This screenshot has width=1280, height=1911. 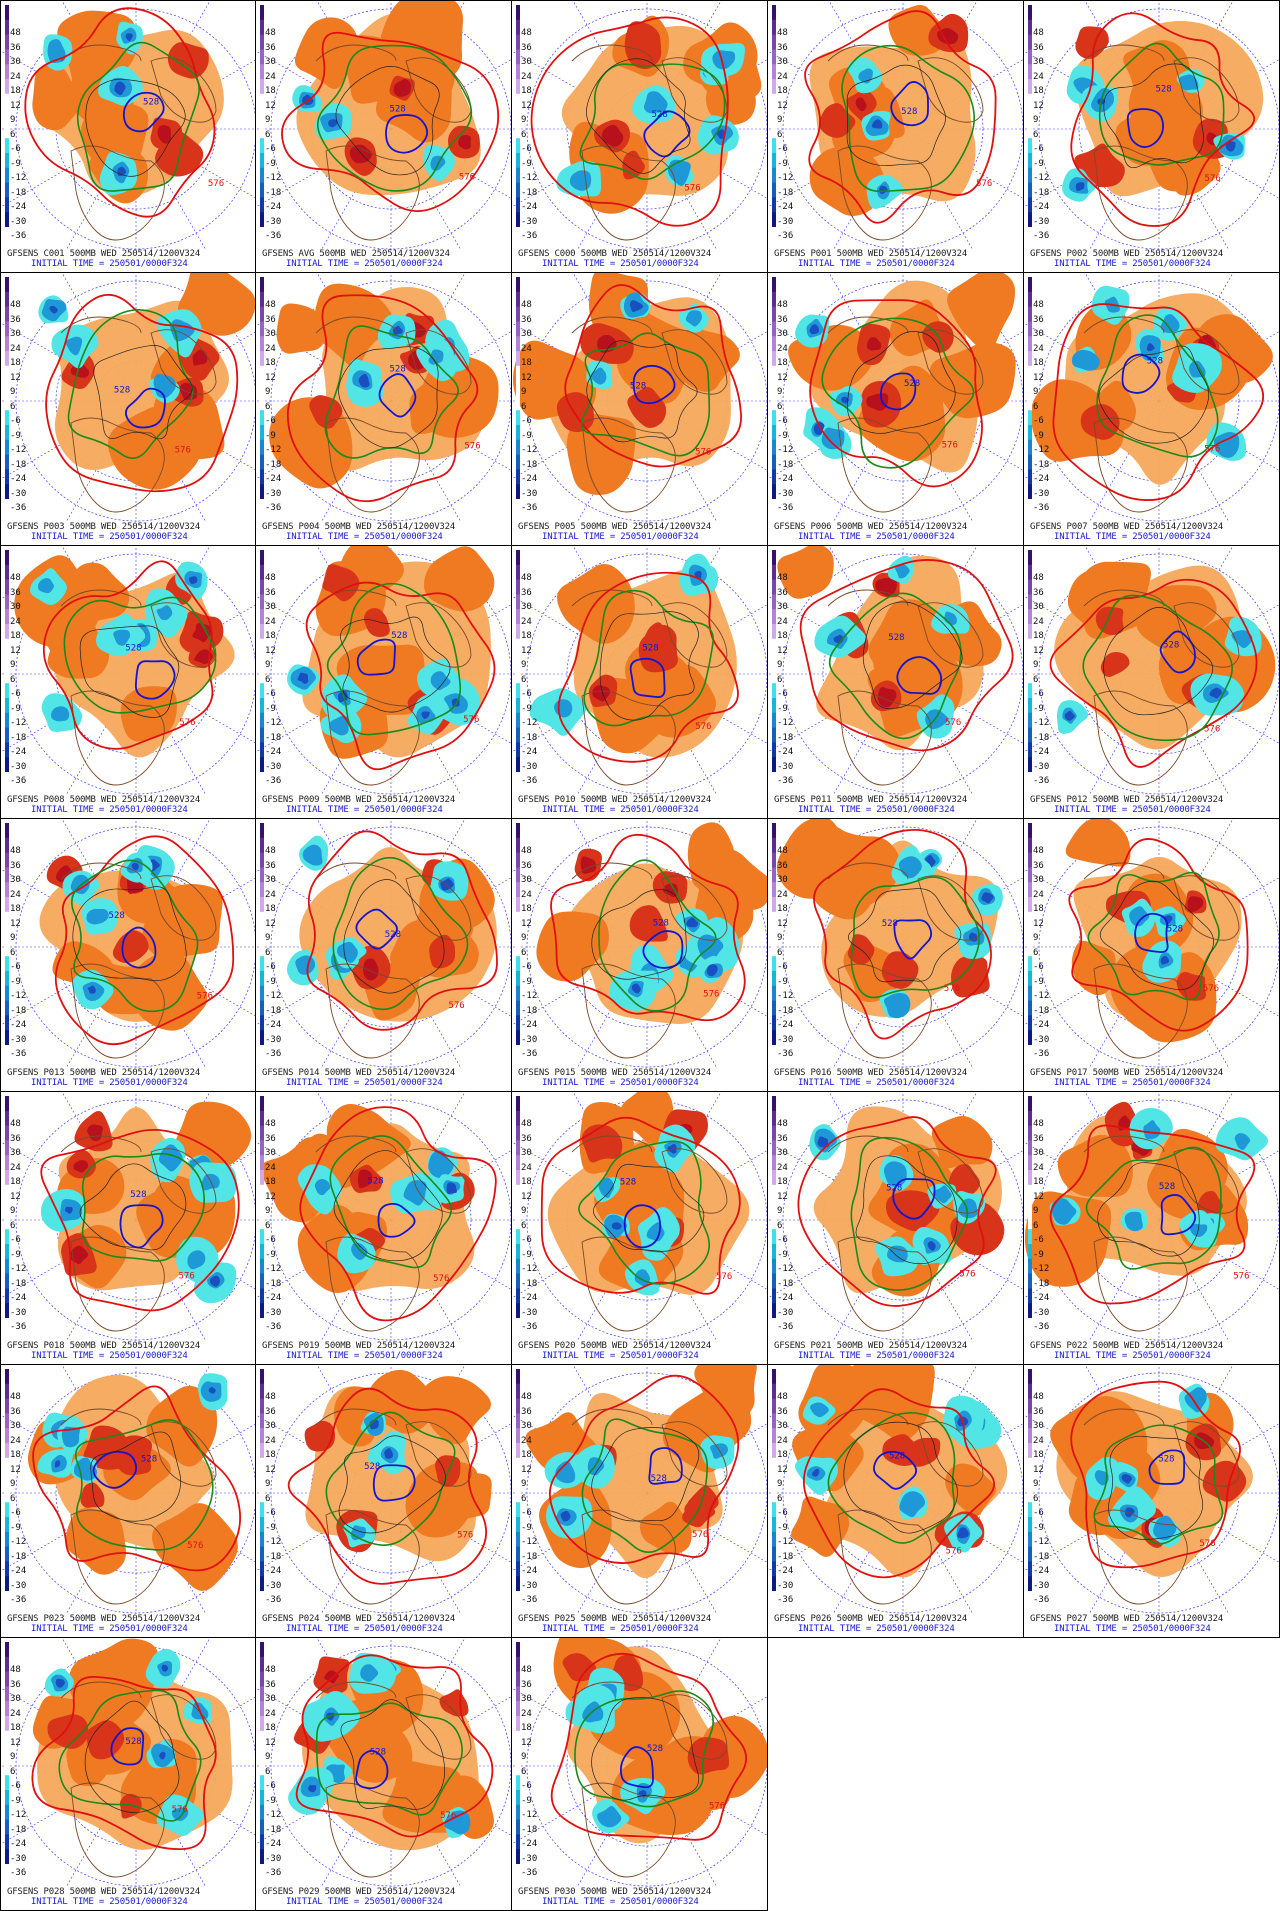 What do you see at coordinates (1038, 91) in the screenshot?
I see `colorbar-label: 18` at bounding box center [1038, 91].